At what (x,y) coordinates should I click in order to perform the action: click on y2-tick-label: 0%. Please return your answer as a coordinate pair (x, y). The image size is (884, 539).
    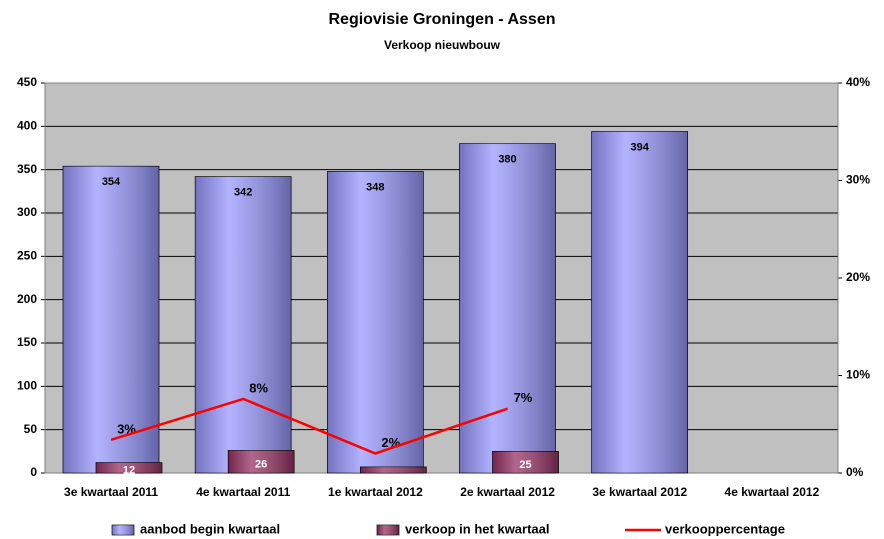
    Looking at the image, I should click on (855, 472).